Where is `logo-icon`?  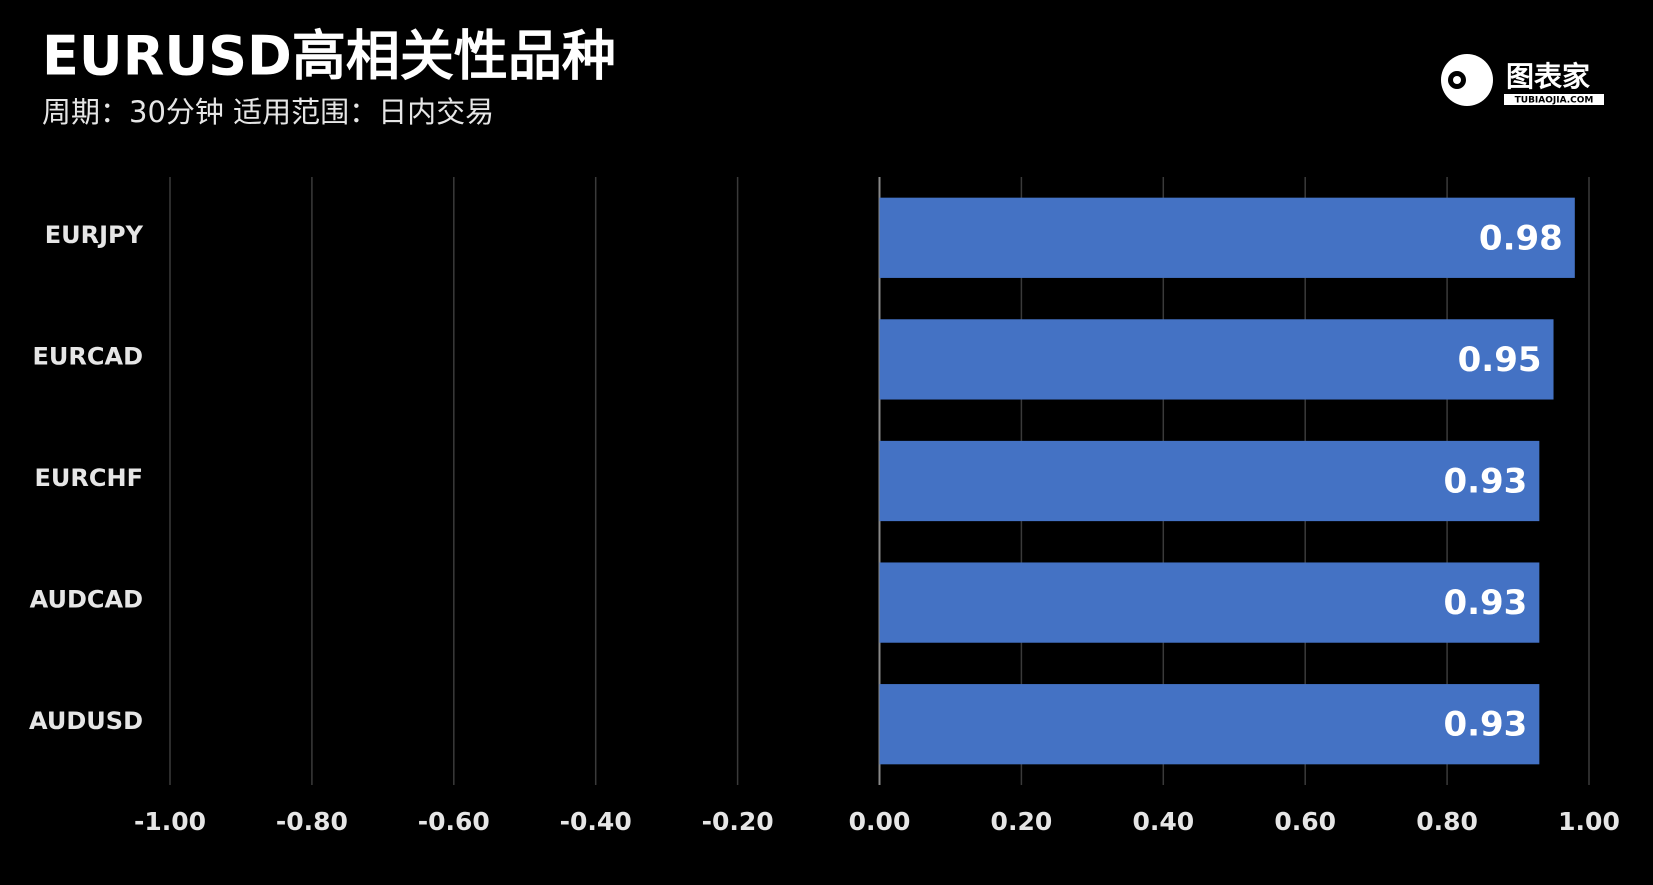 logo-icon is located at coordinates (1467, 80).